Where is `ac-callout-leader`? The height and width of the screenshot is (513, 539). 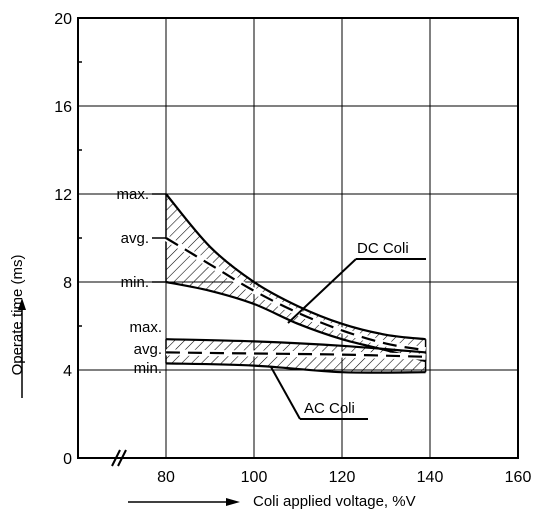
ac-callout-leader is located at coordinates (285, 393).